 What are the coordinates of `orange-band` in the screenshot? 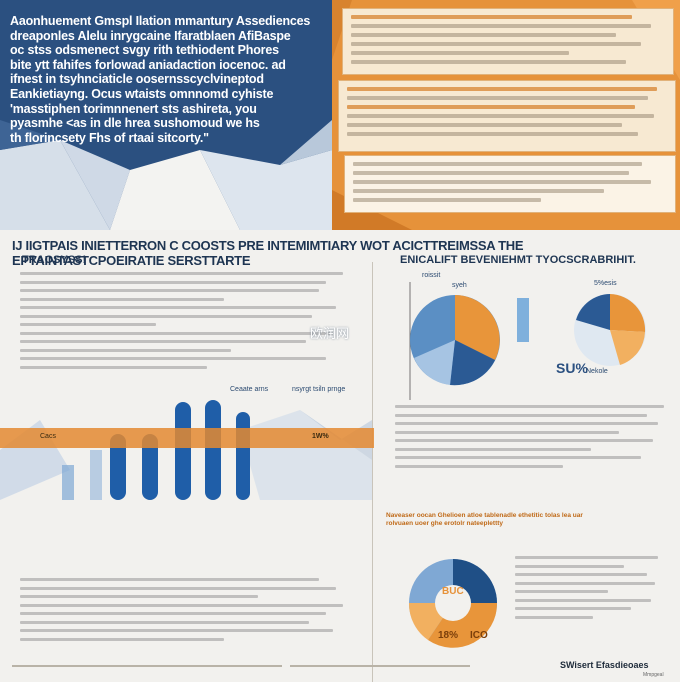 It's located at (187, 438).